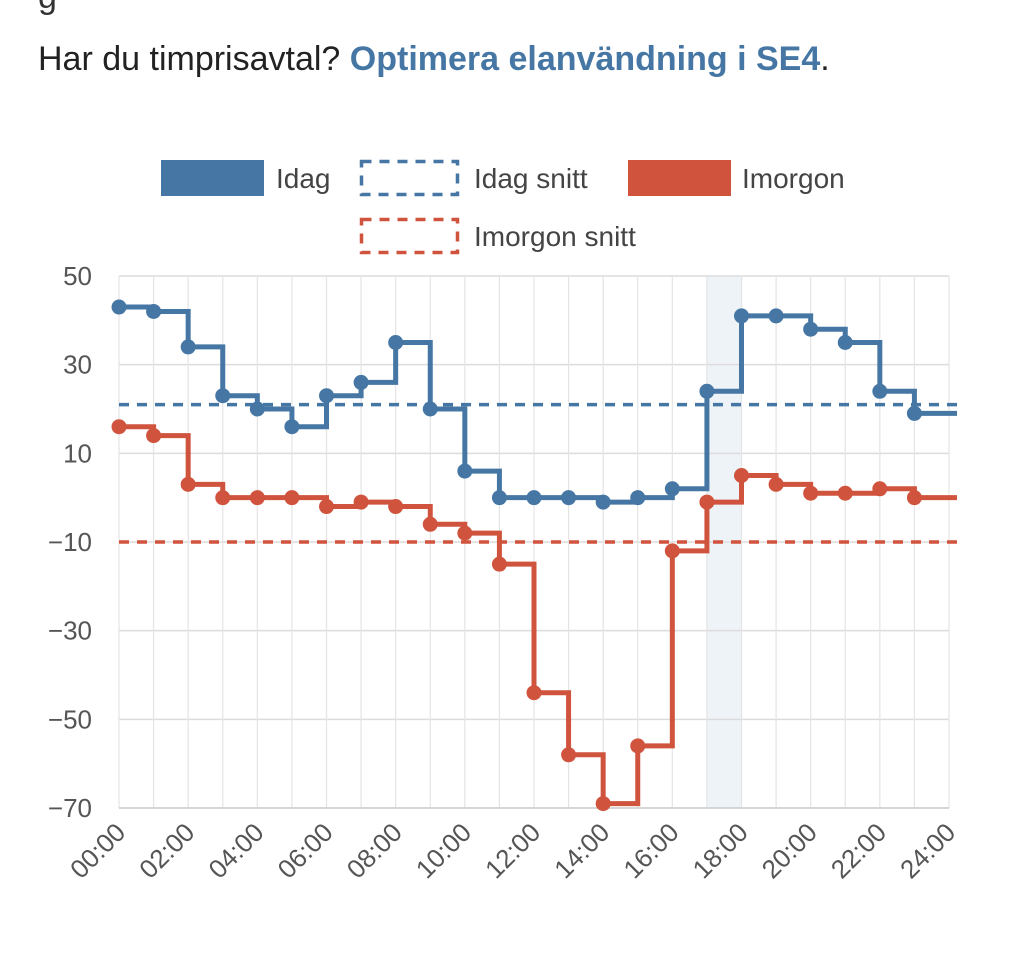 The image size is (1024, 959). I want to click on x-tick-label: 24:00, so click(927, 850).